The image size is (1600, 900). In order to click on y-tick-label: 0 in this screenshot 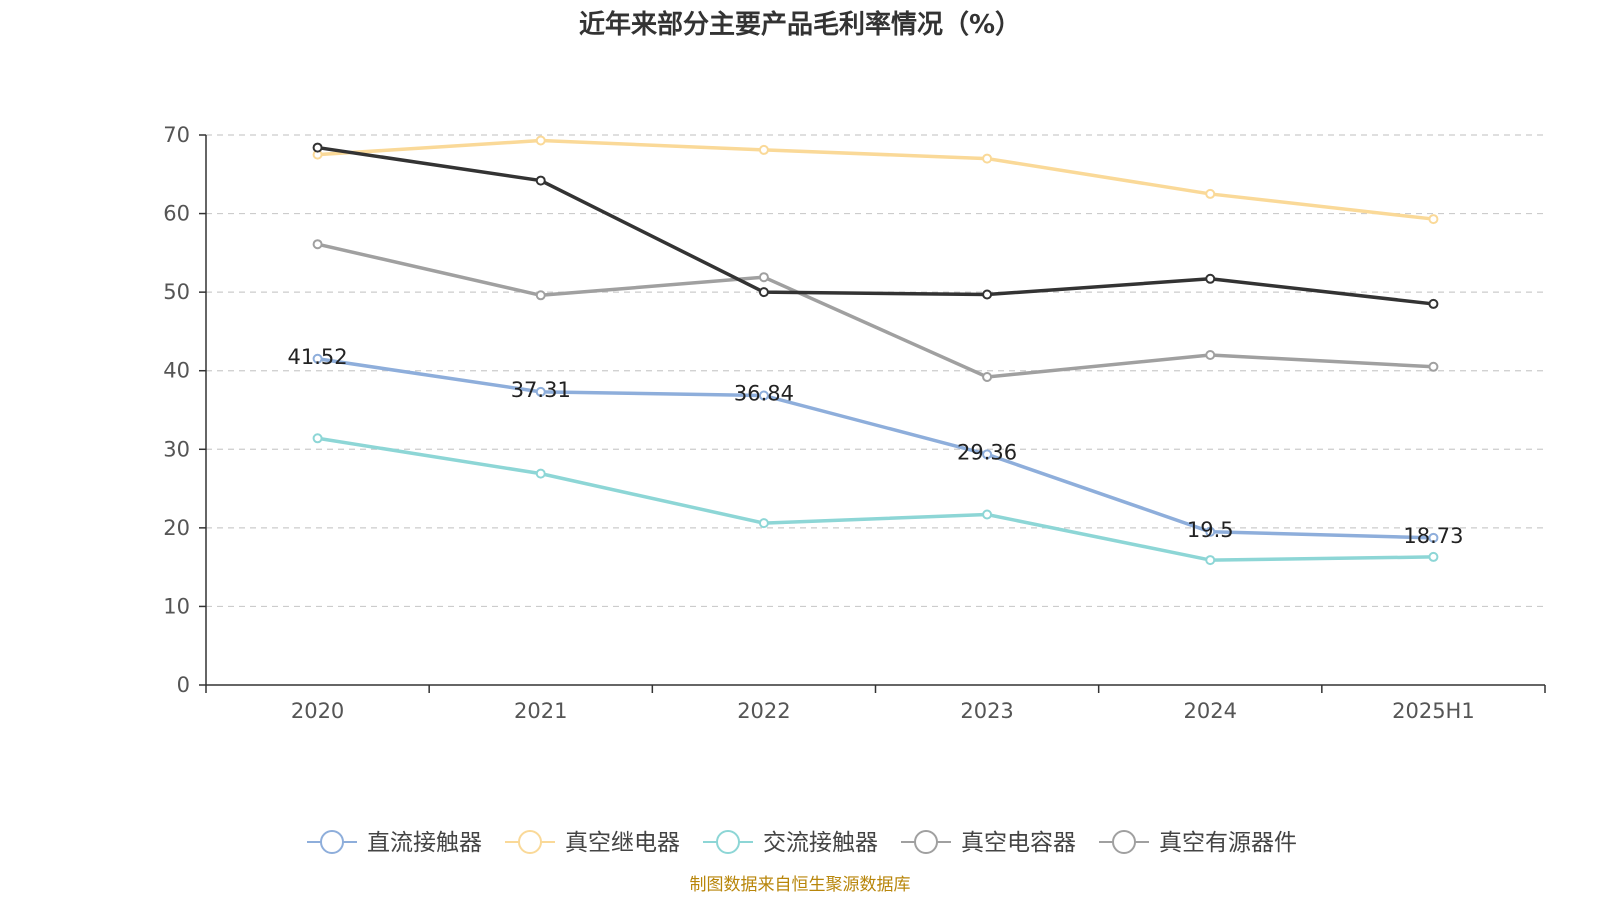, I will do `click(183, 685)`.